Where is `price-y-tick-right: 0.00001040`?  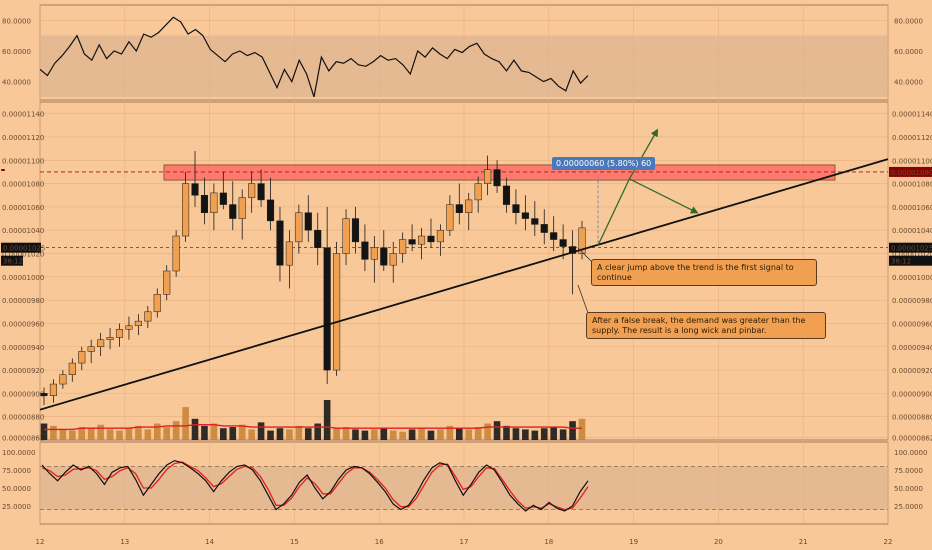 price-y-tick-right: 0.00001040 is located at coordinates (912, 231).